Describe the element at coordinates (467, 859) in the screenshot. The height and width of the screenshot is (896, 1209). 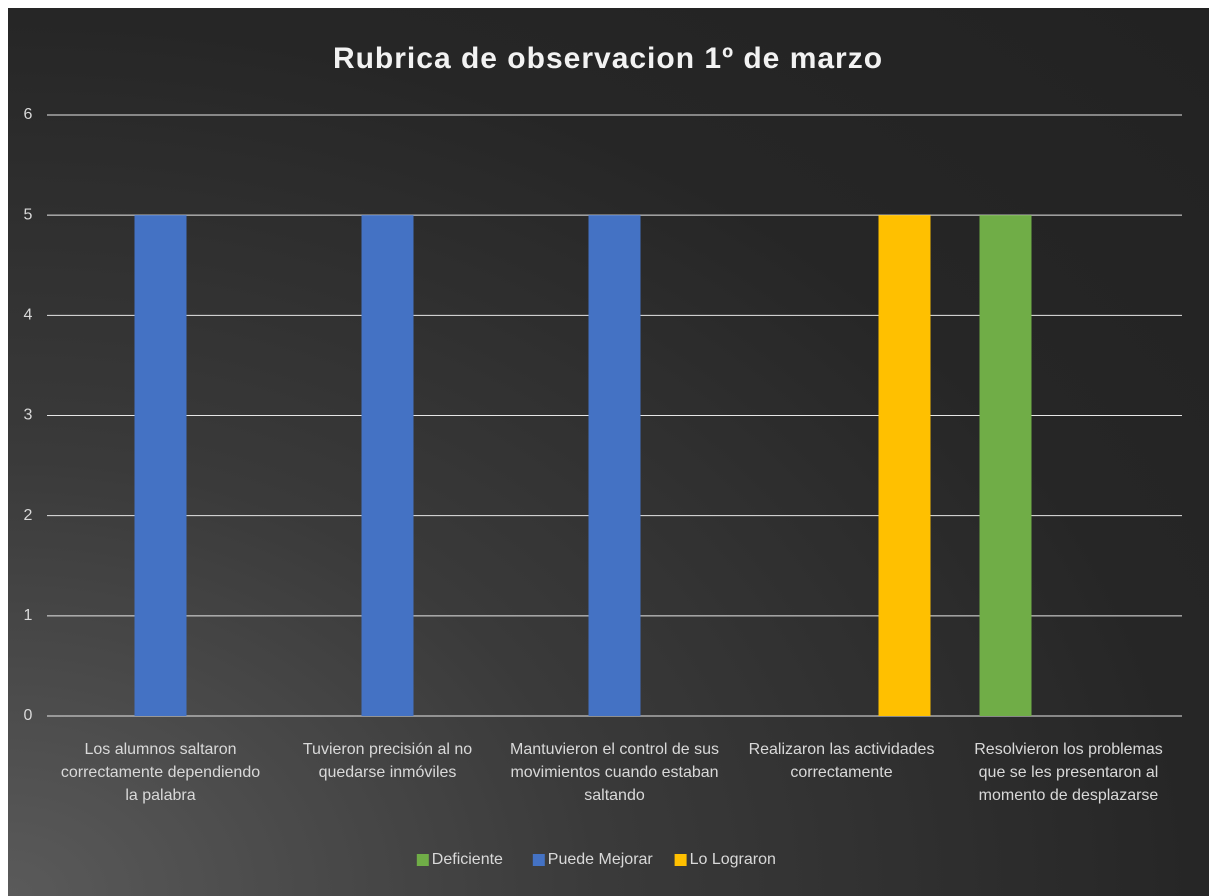
I see `legend-label: Deficiente` at that location.